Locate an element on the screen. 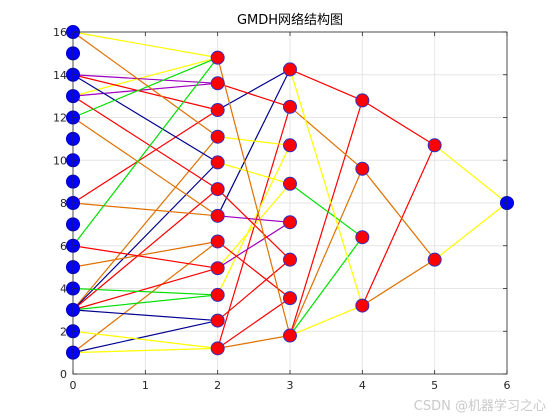 The width and height of the screenshot is (560, 420). y-tick-label: 12 is located at coordinates (60, 118).